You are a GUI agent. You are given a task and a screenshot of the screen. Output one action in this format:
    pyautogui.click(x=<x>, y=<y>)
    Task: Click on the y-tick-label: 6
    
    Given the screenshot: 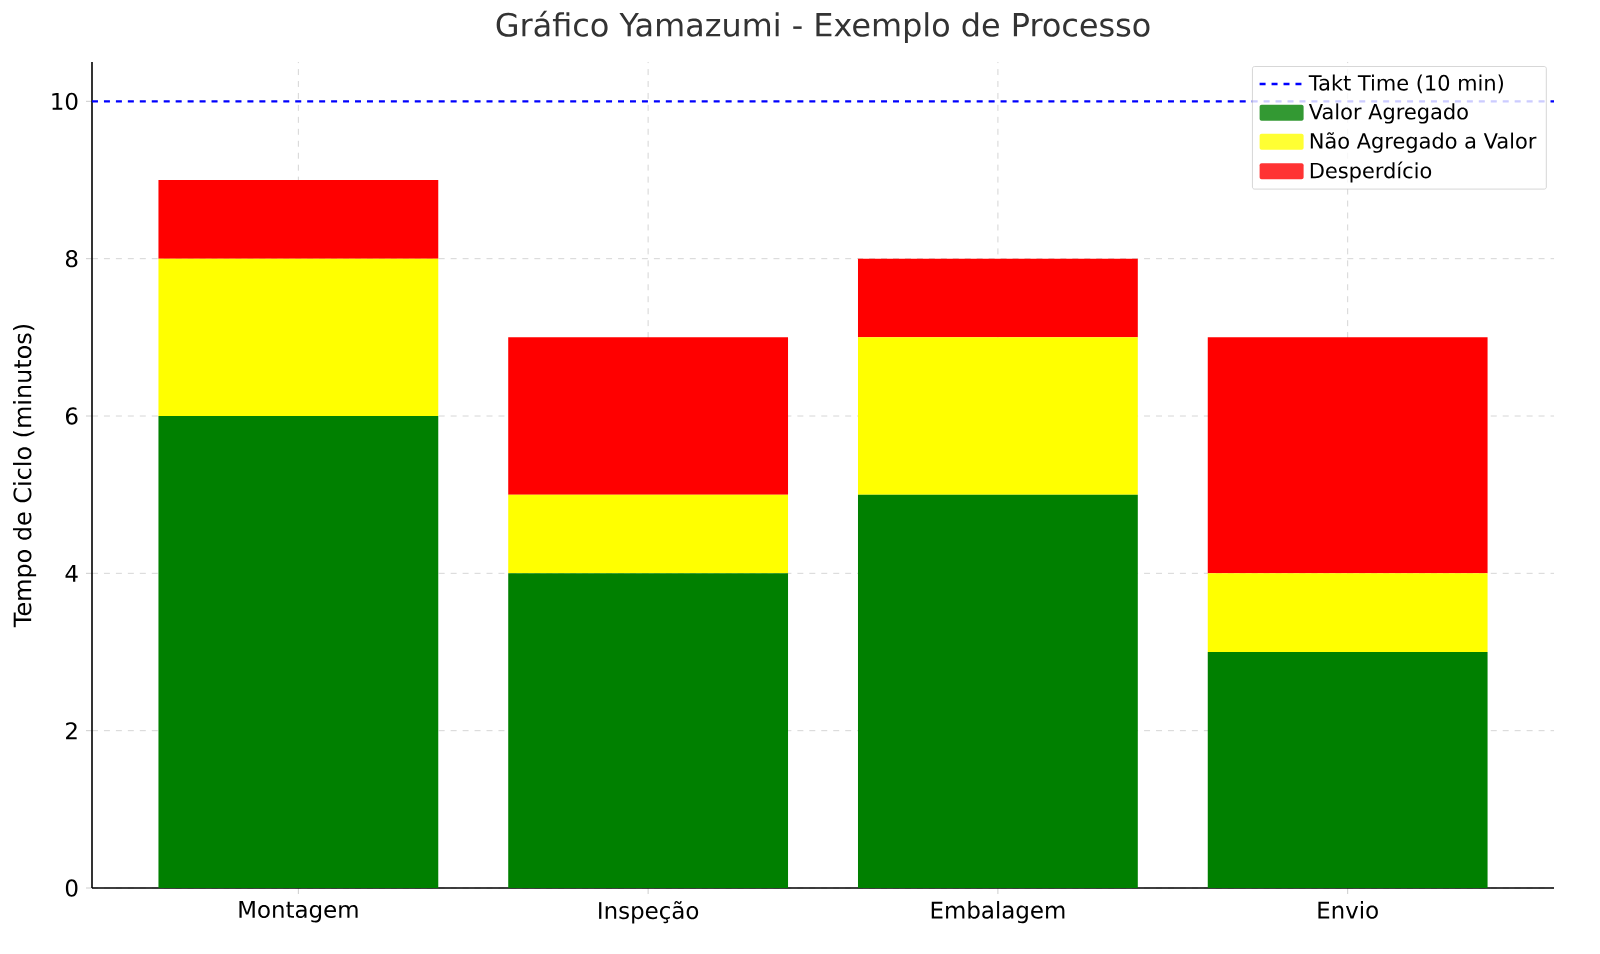 What is the action you would take?
    pyautogui.click(x=71, y=416)
    